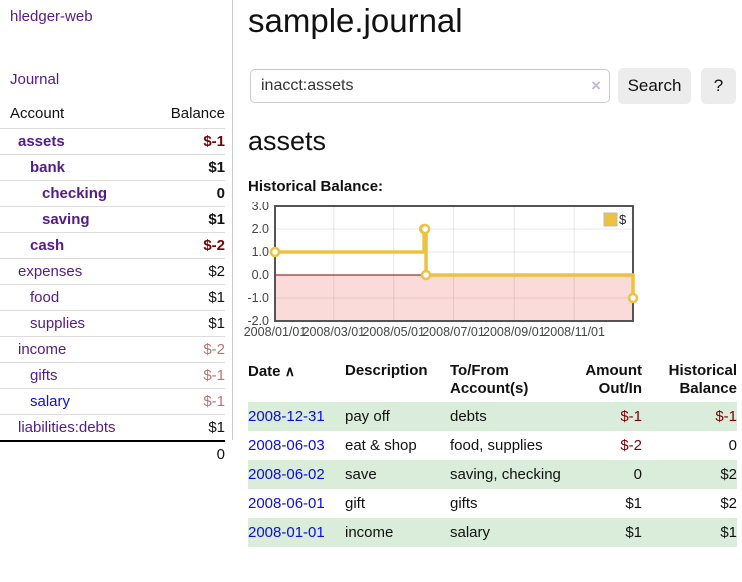 Image resolution: width=742 pixels, height=582 pixels. What do you see at coordinates (289, 371) in the screenshot?
I see `sort-ascending-icon: ∧` at bounding box center [289, 371].